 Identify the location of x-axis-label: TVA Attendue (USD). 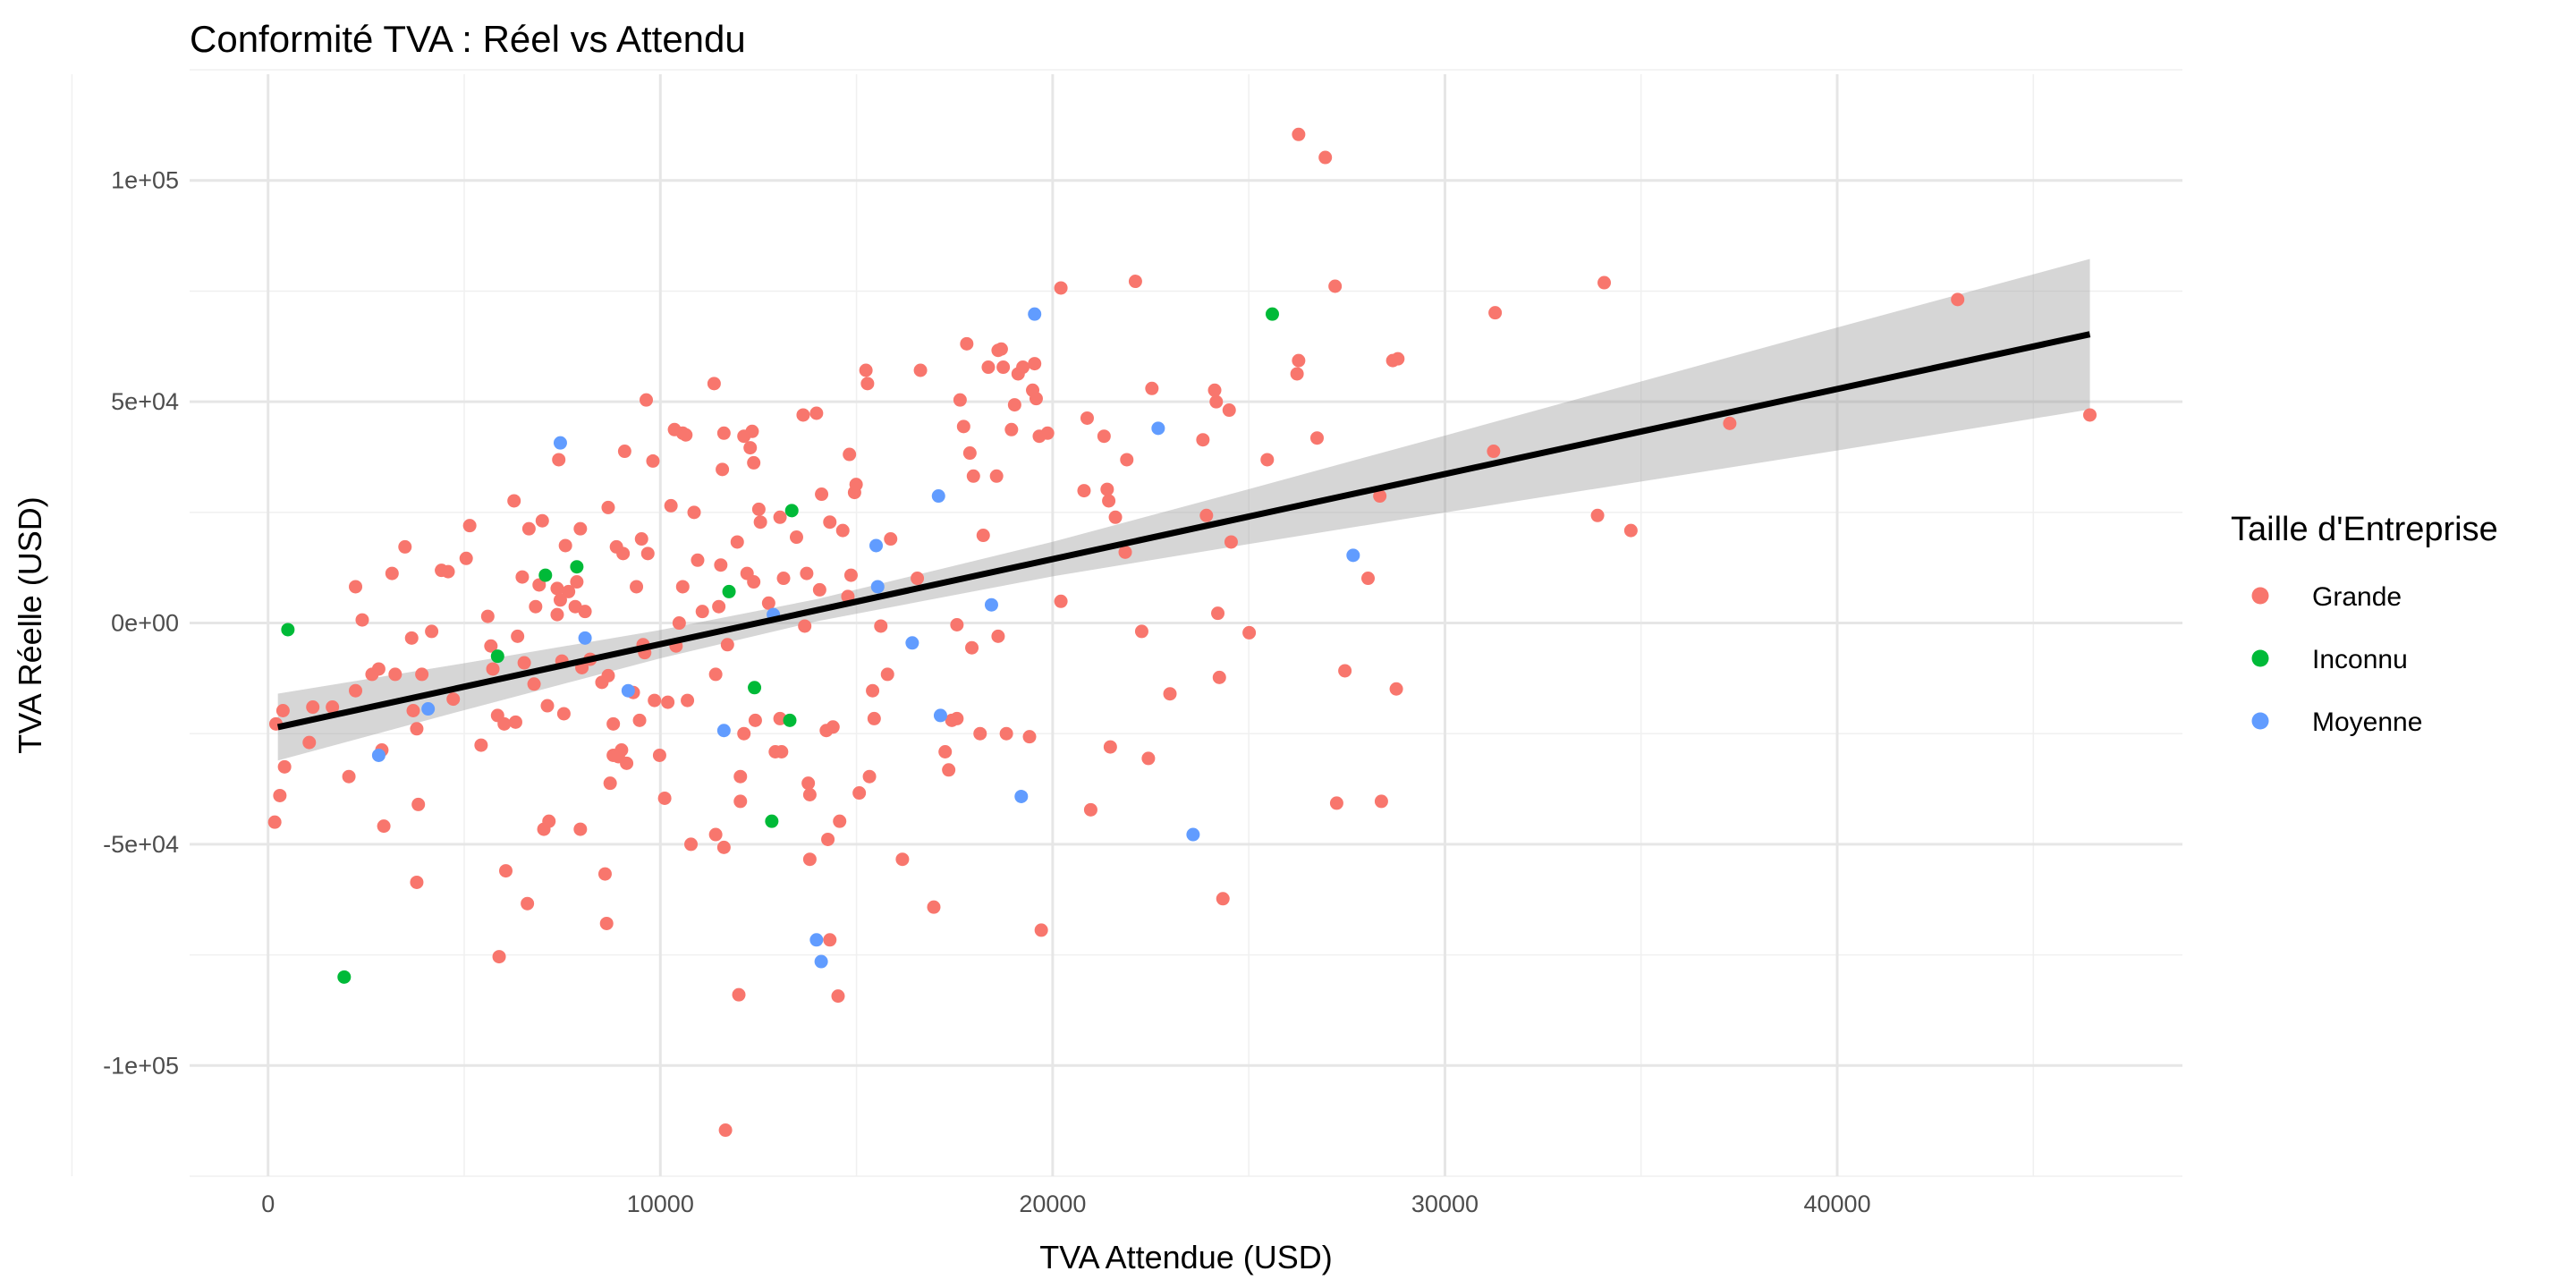
(1185, 1257).